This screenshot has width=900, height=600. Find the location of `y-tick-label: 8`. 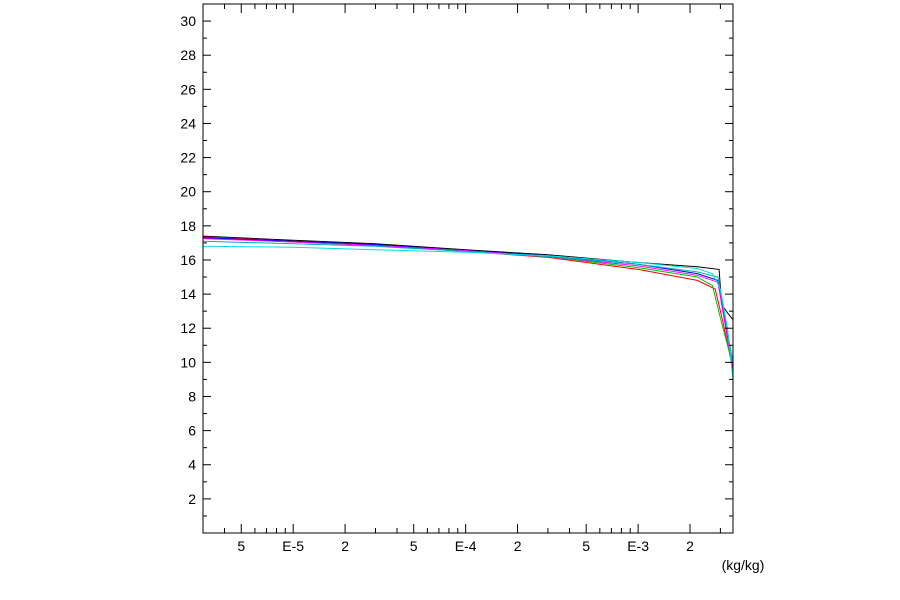

y-tick-label: 8 is located at coordinates (192, 397).